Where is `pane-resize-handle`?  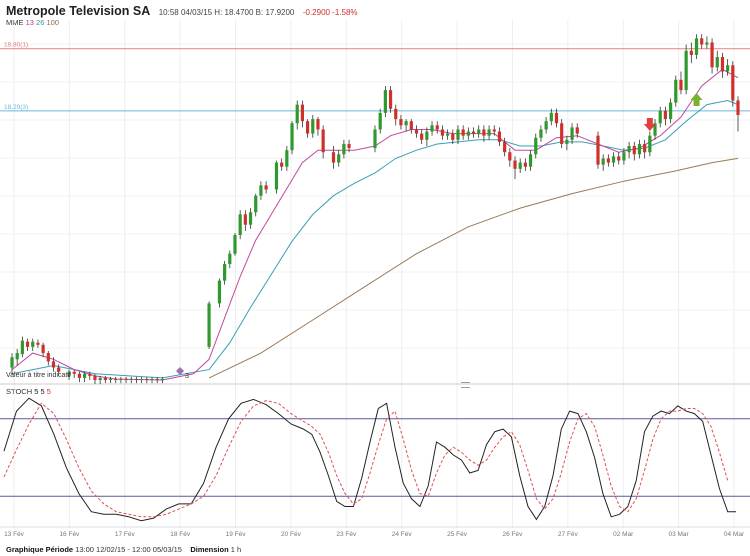 pane-resize-handle is located at coordinates (465, 385).